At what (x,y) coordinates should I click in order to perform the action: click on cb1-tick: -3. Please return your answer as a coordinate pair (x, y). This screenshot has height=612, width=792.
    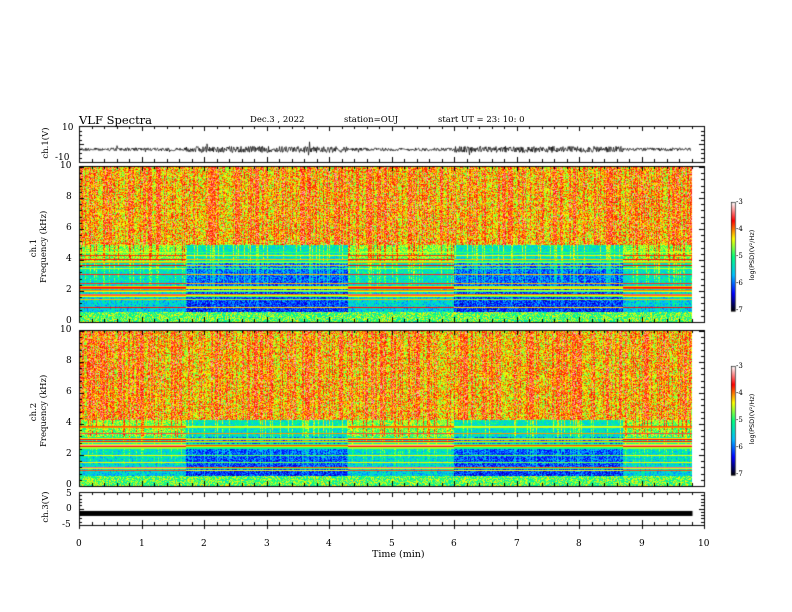
    Looking at the image, I should click on (739, 202).